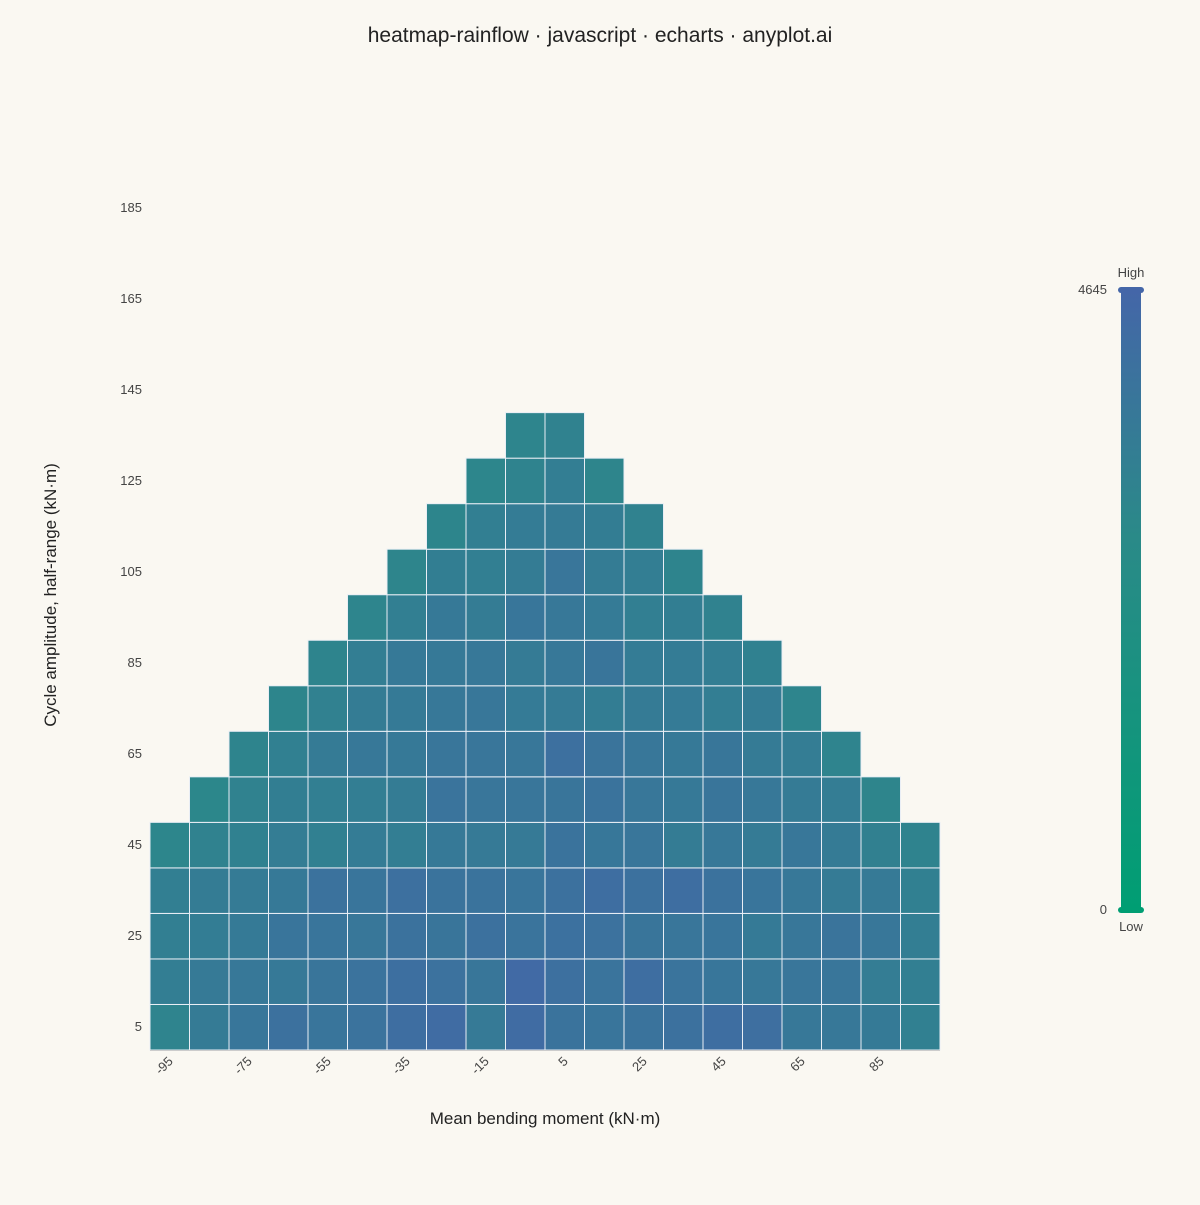 Image resolution: width=1200 pixels, height=1205 pixels. Describe the element at coordinates (1131, 910) in the screenshot. I see `visual-map-low-handle` at that location.